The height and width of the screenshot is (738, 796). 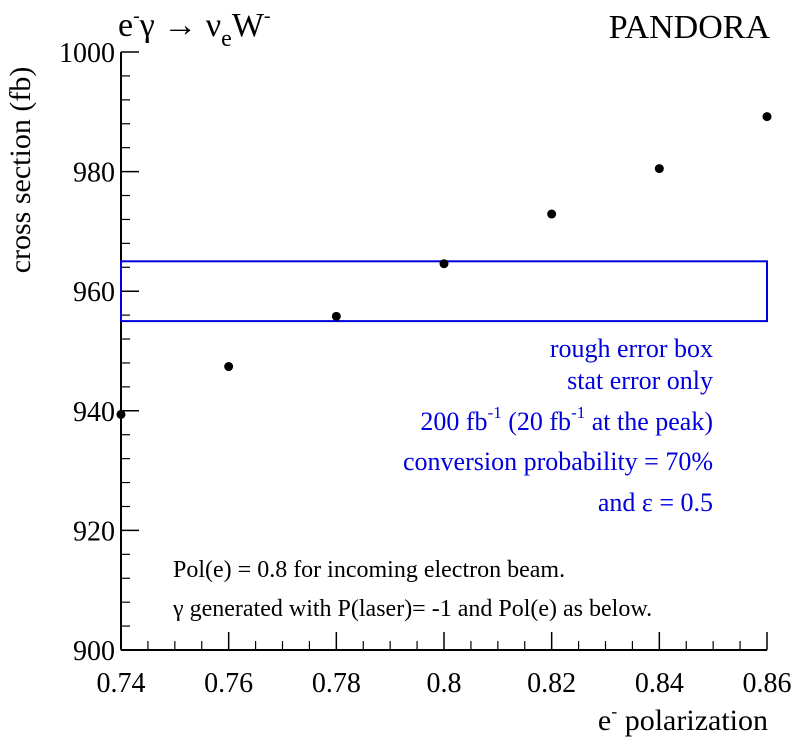 What do you see at coordinates (640, 380) in the screenshot?
I see `annotation-line-2: stat error only` at bounding box center [640, 380].